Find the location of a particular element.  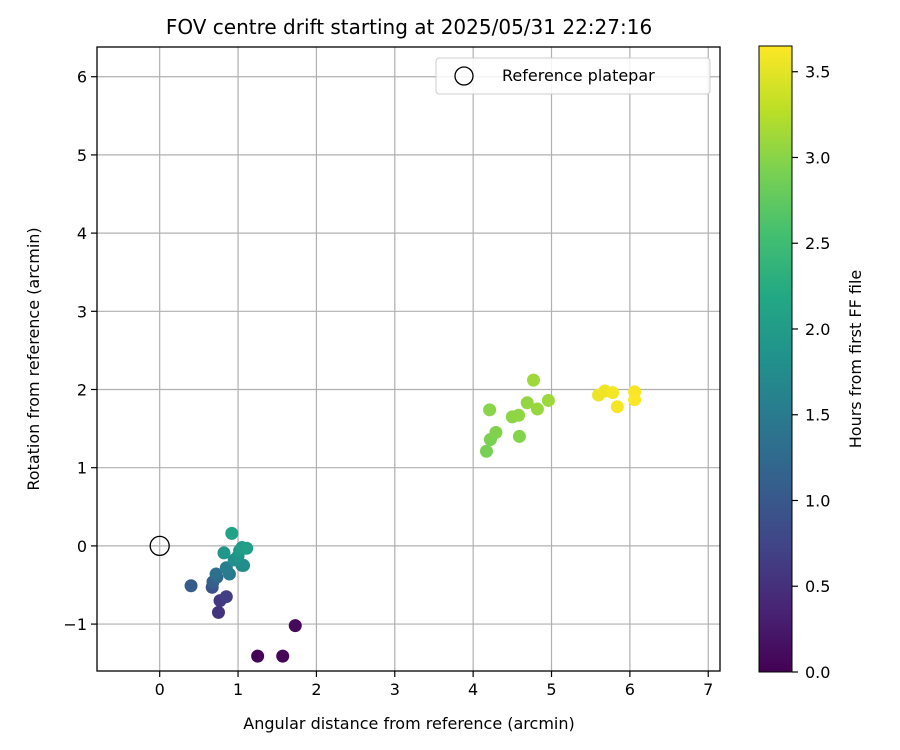

colorbar-ticks: 0.0 0.5 1.0 1.5 2.0 2.5 3.0 3.5 is located at coordinates (811, 372).